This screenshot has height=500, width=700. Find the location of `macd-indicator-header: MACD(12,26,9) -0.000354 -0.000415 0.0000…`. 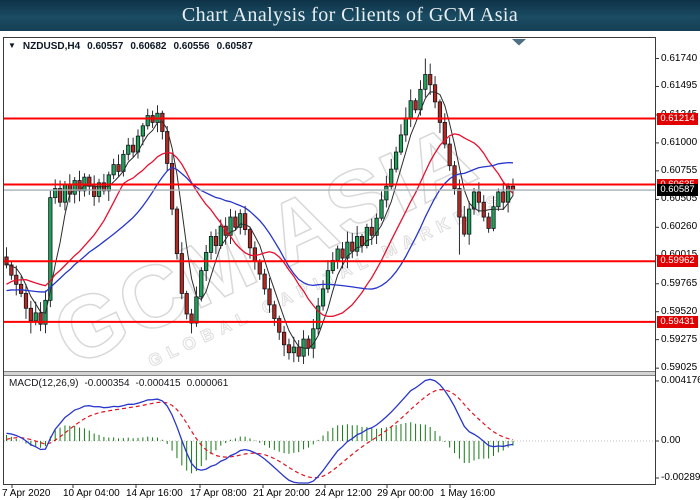

macd-indicator-header: MACD(12,26,9) -0.000354 -0.000415 0.0000… is located at coordinates (118, 383).